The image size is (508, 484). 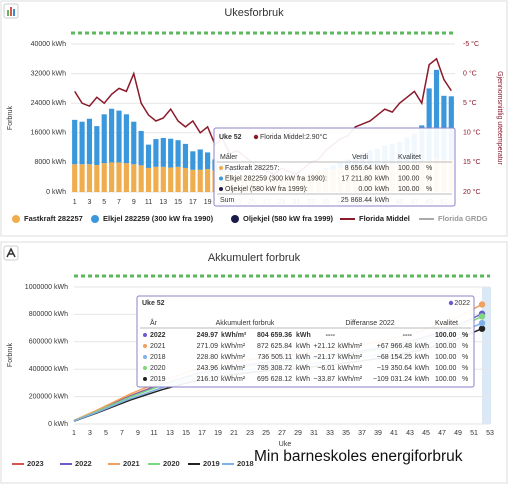 I want to click on x-tick-label: 51, so click(x=474, y=433).